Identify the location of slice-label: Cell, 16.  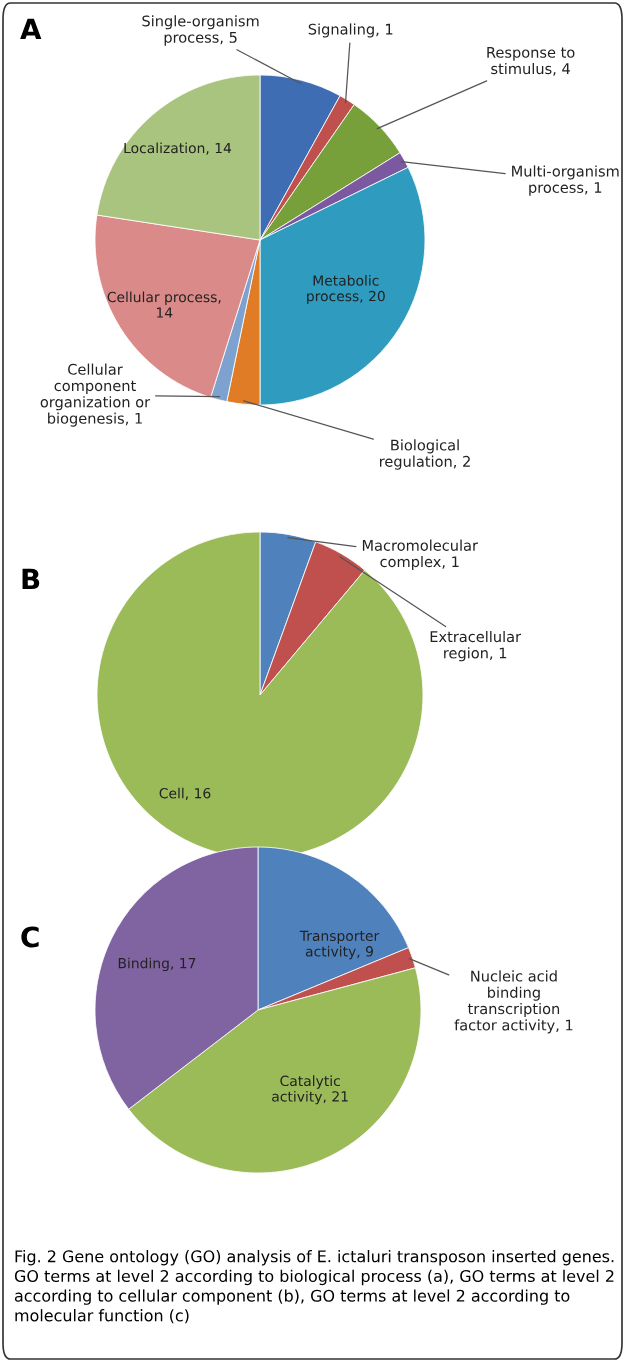
(185, 793).